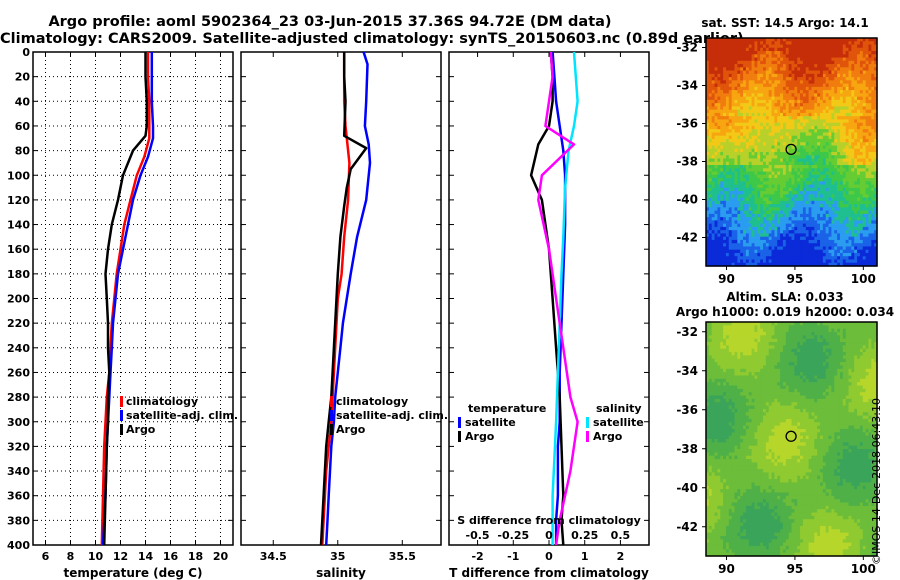 The width and height of the screenshot is (900, 580). I want to click on sla-map-title-2: Argo h1000: 0.019 h2000: 0.034, so click(785, 312).